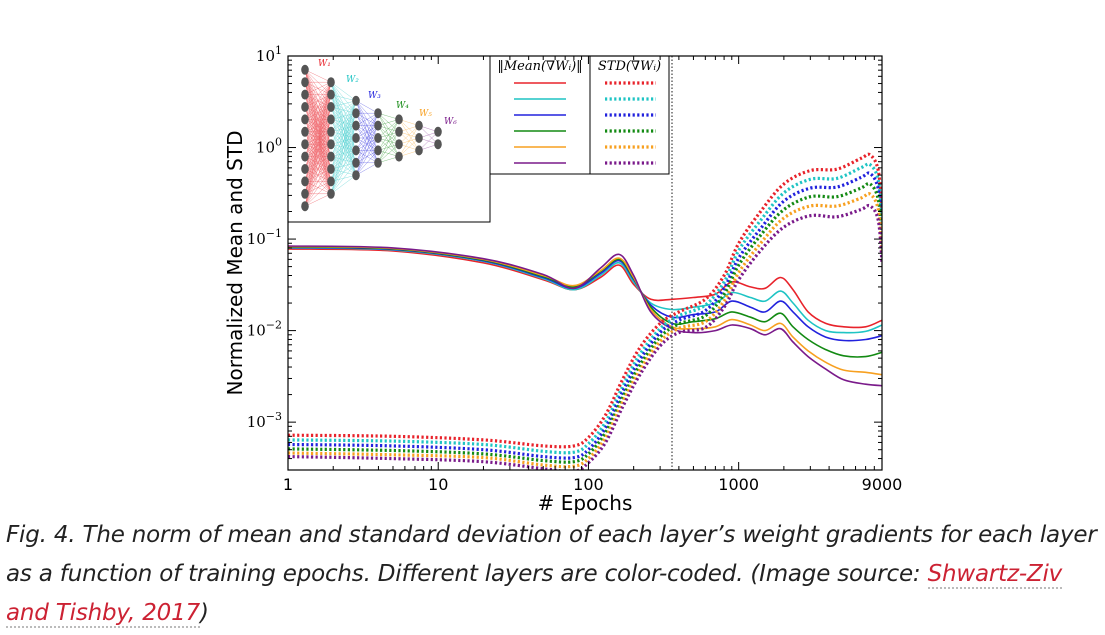  I want to click on layer-label: W₅, so click(425, 114).